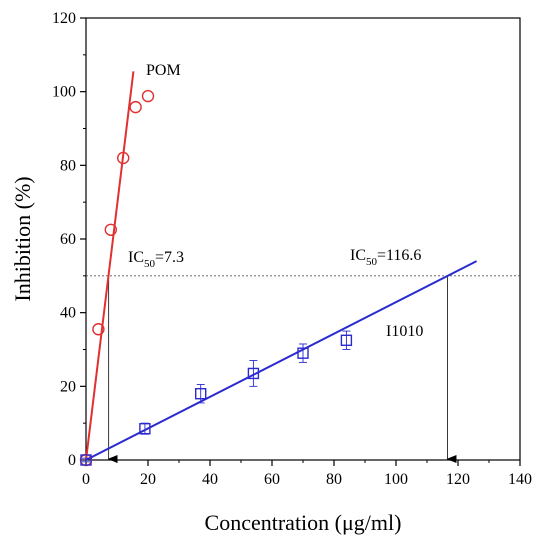  I want to click on ic50-i1010-label: IC50=116.6, so click(385, 257).